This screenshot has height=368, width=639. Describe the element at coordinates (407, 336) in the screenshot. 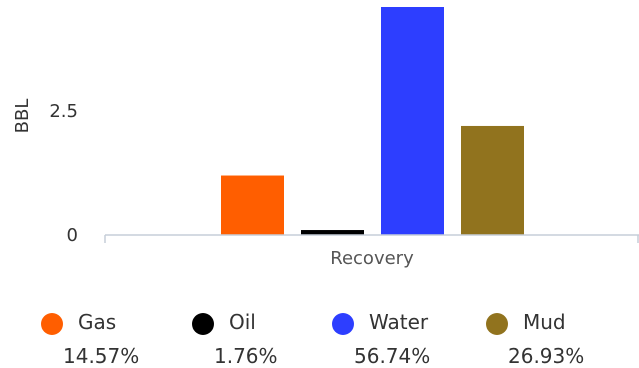

I see `legend-item-water: Water 56.74%` at that location.